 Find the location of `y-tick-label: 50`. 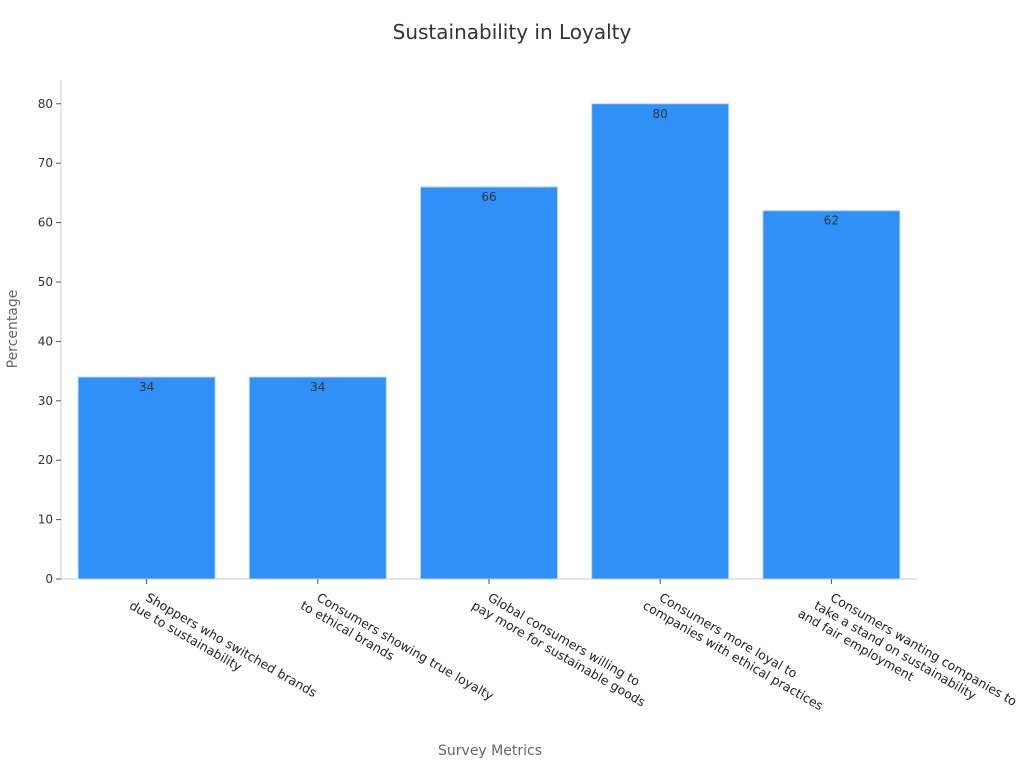

y-tick-label: 50 is located at coordinates (45, 282).